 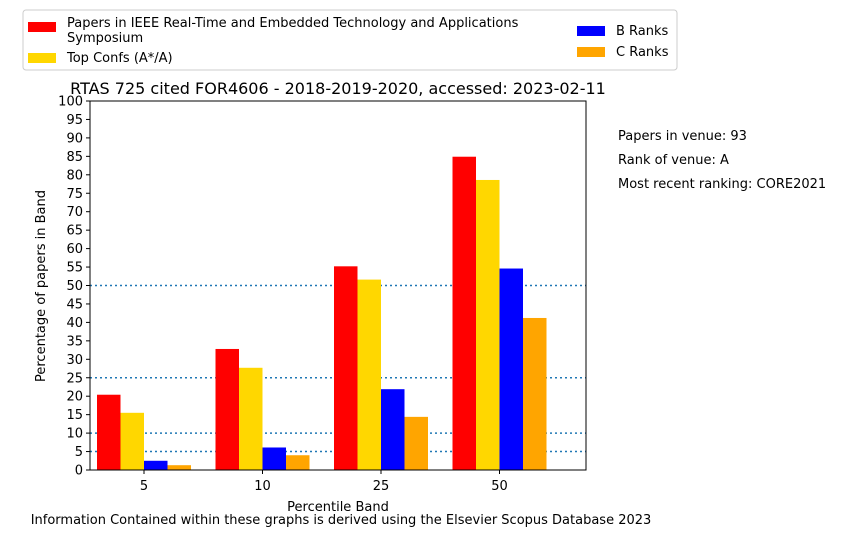 I want to click on y-tick-label: 35, so click(x=74, y=341).